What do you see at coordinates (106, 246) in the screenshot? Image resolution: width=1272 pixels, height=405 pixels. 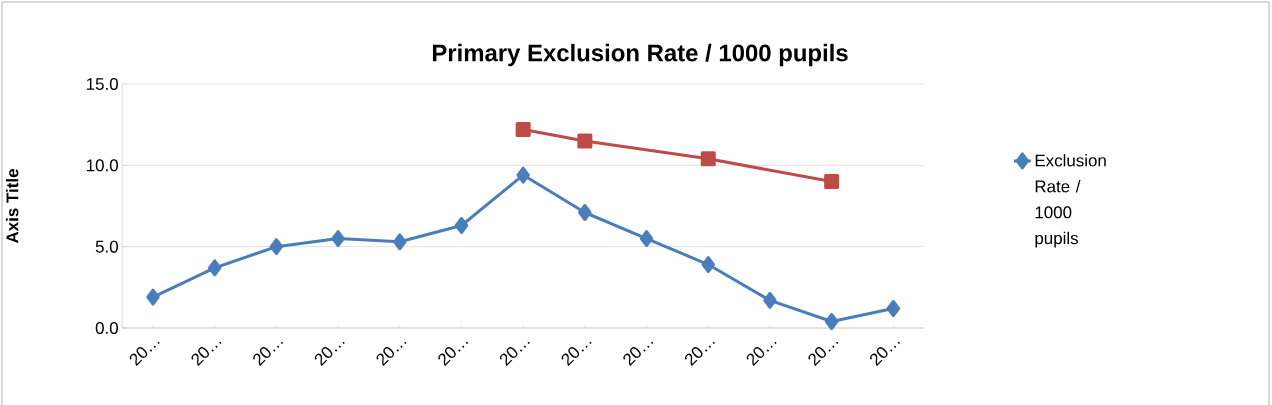 I see `y-tick-label: 5.0` at bounding box center [106, 246].